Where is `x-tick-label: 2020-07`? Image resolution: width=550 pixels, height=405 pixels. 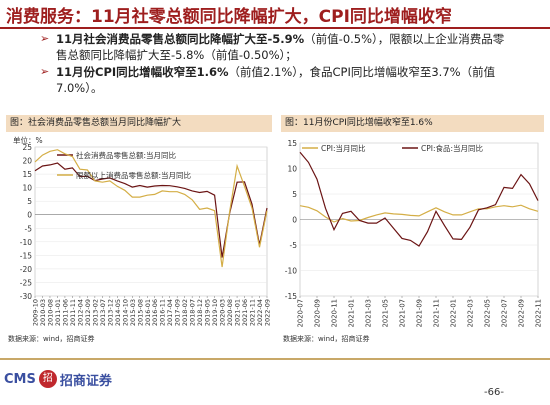
x-tick-label: 2020-07 is located at coordinates (301, 313).